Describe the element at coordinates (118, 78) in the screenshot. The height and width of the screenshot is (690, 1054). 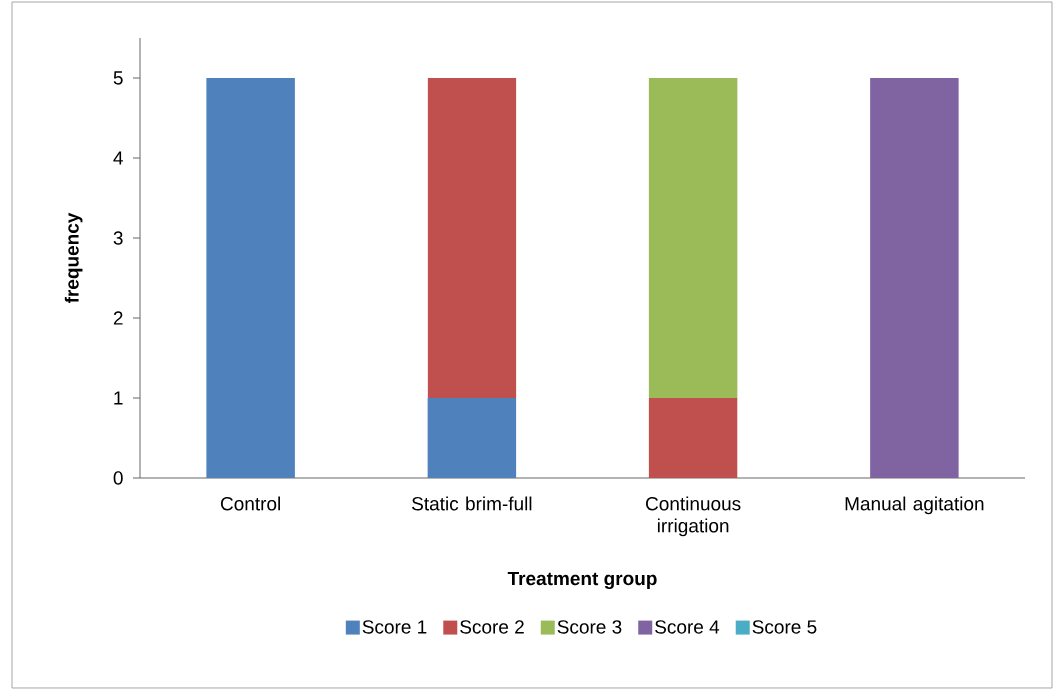
I see `y-tick-label: 5` at that location.